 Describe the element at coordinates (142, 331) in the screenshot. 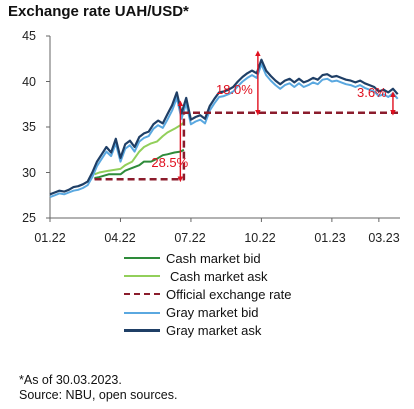

I see `legend-swatch-gray-ask` at that location.